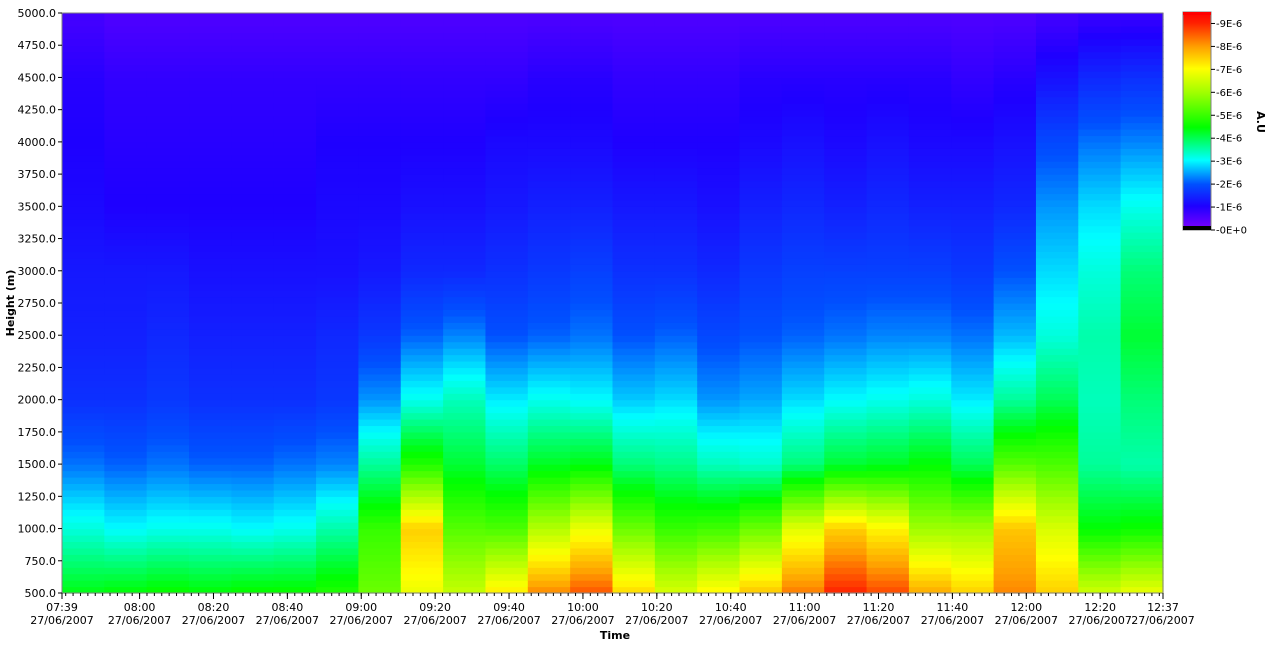 Image resolution: width=1273 pixels, height=657 pixels. What do you see at coordinates (37, 174) in the screenshot?
I see `y-tick-label: 3750.0` at bounding box center [37, 174].